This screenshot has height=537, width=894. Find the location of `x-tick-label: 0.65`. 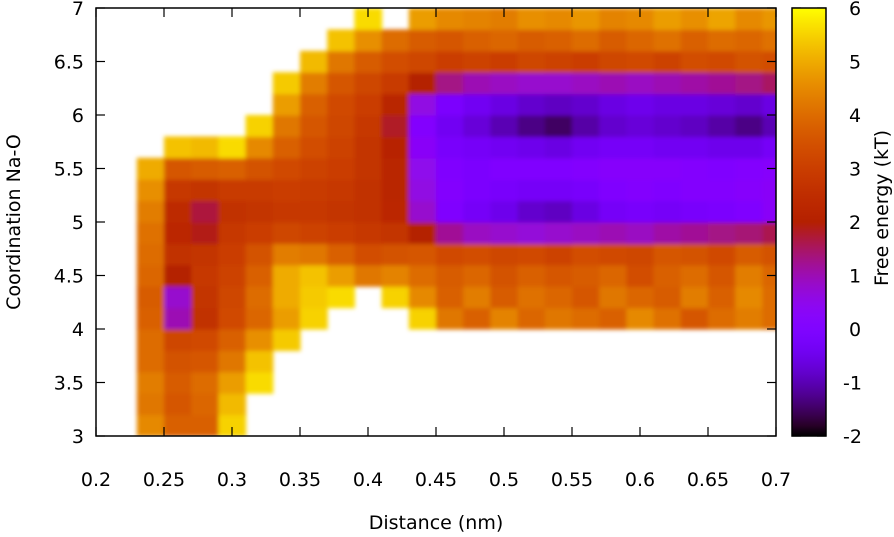

x-tick-label: 0.65 is located at coordinates (708, 480).